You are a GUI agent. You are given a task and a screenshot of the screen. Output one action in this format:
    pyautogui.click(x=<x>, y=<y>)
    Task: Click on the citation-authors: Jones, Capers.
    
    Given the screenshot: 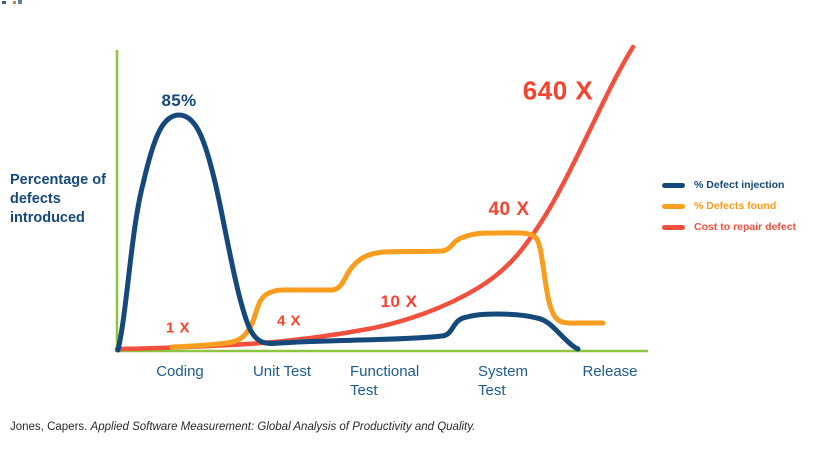 What is the action you would take?
    pyautogui.click(x=50, y=427)
    